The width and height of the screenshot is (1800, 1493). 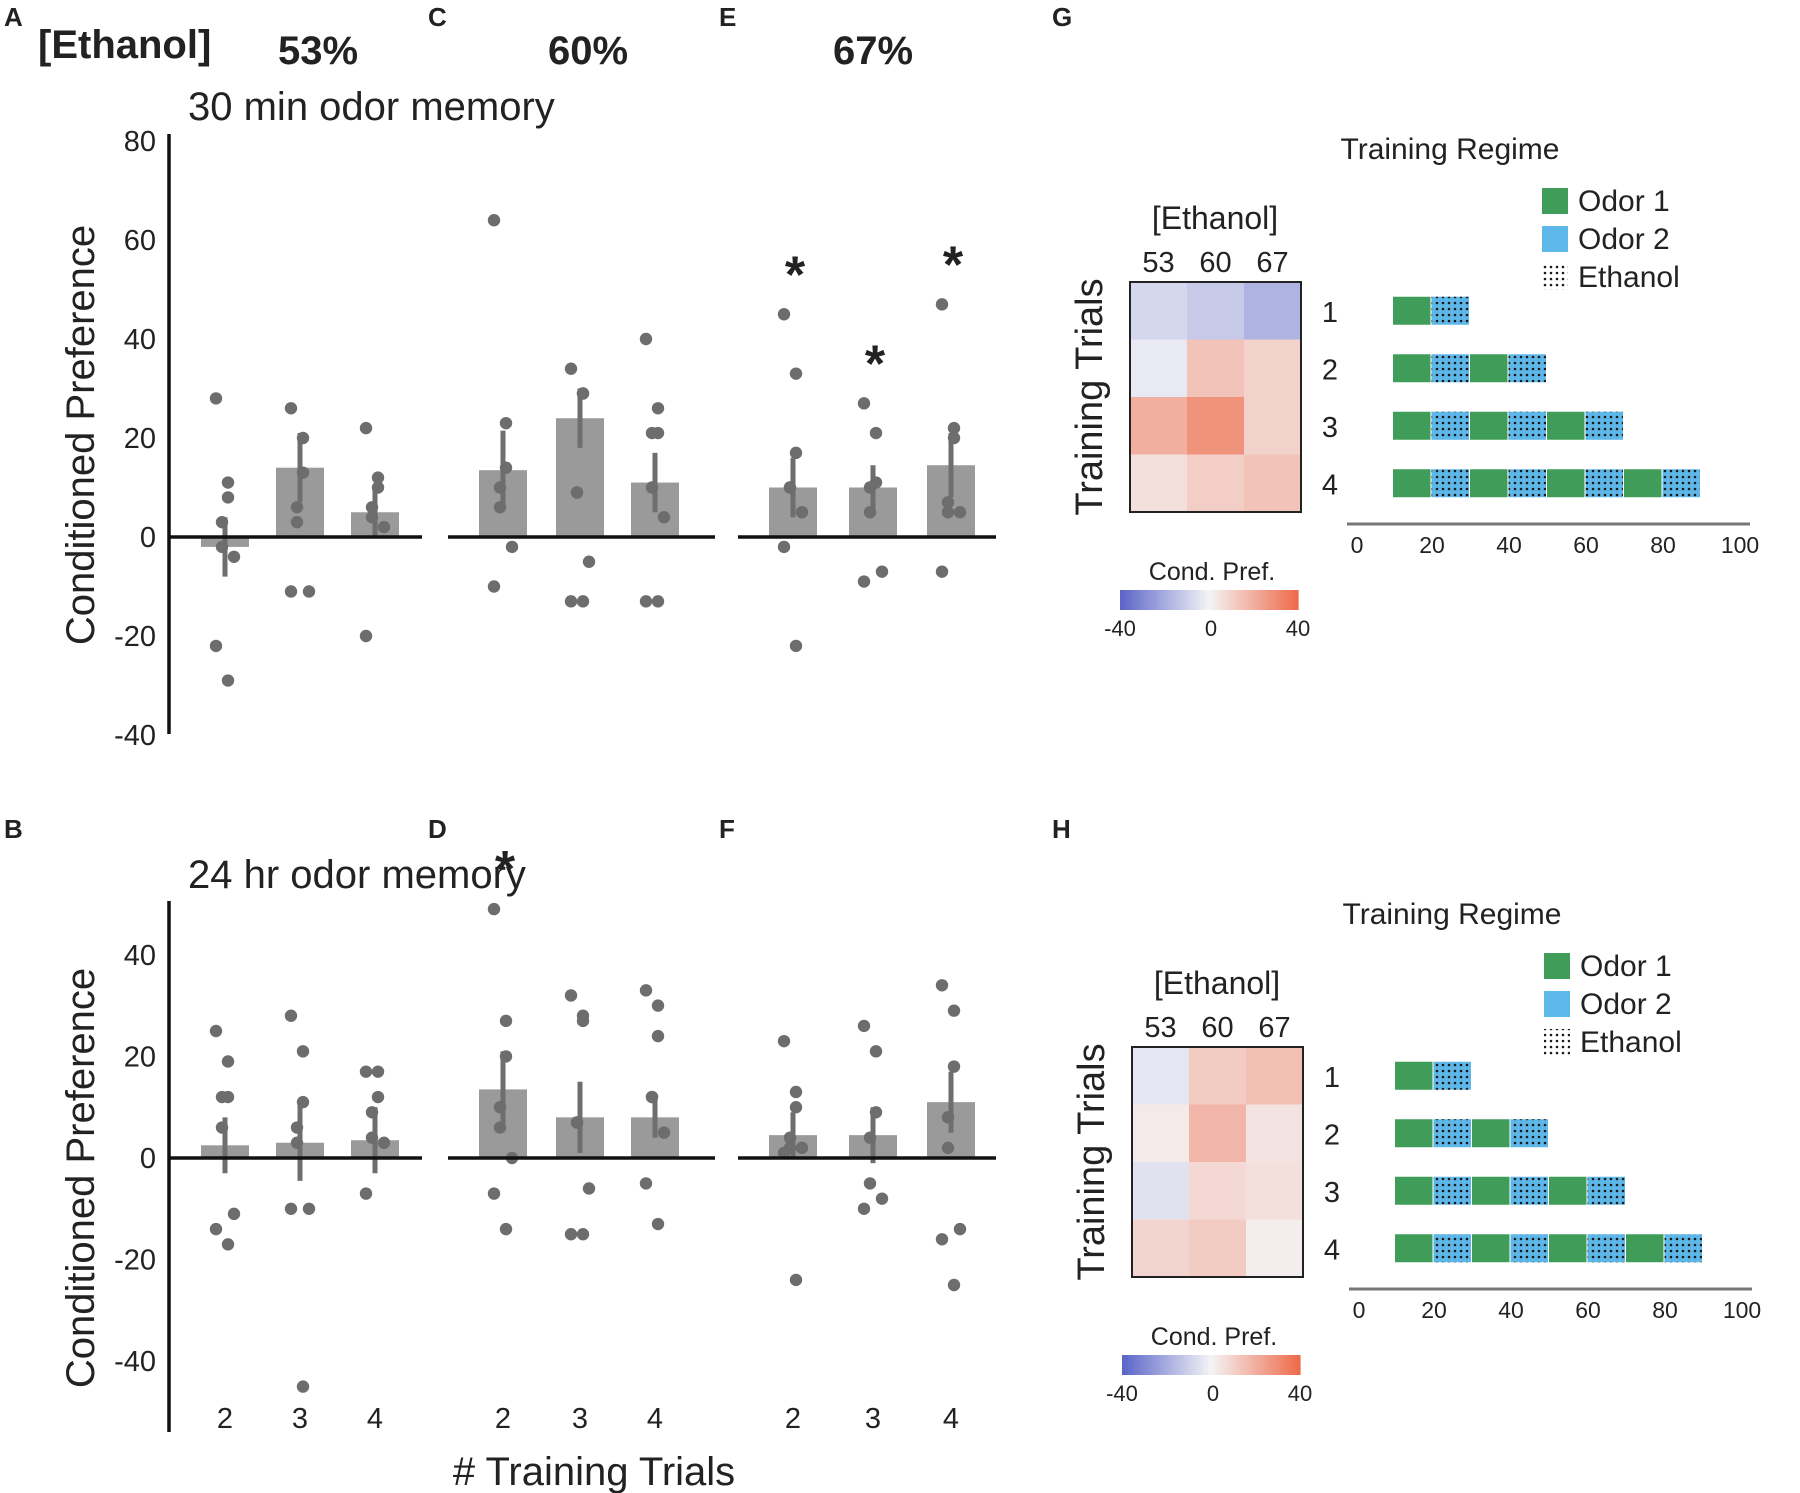 What do you see at coordinates (793, 1419) in the screenshot?
I see `x-tick-label: 2` at bounding box center [793, 1419].